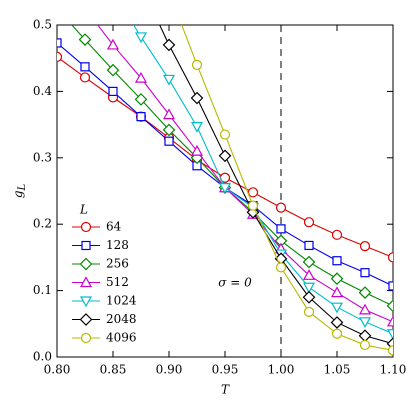 This screenshot has height=415, width=415. What do you see at coordinates (114, 227) in the screenshot?
I see `legend-label: 64` at bounding box center [114, 227].